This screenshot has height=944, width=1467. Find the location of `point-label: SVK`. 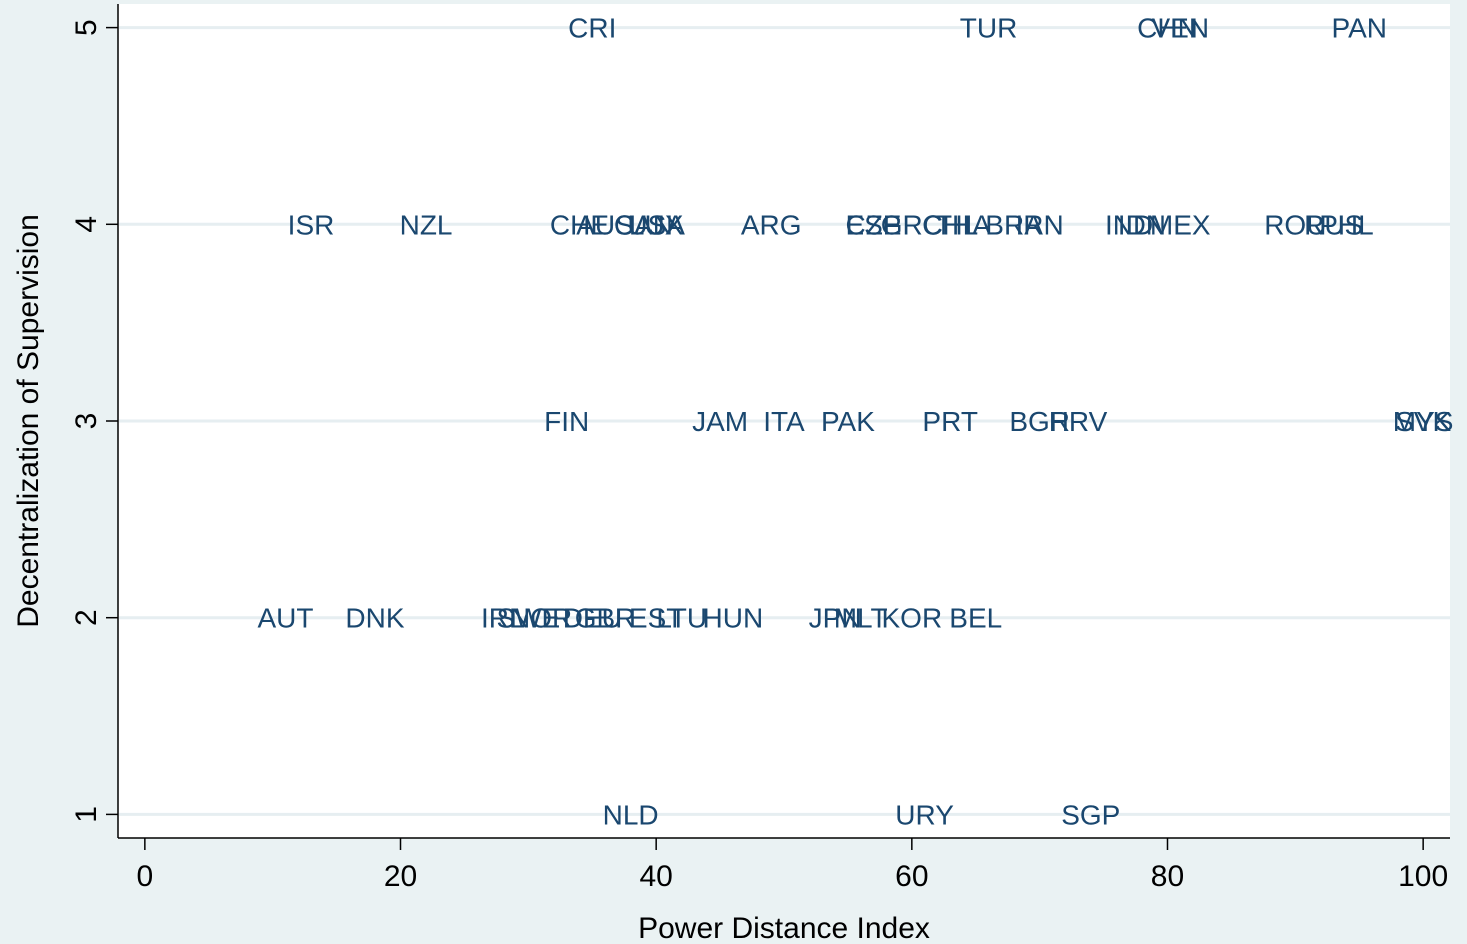

point-label: SVK is located at coordinates (1423, 421).